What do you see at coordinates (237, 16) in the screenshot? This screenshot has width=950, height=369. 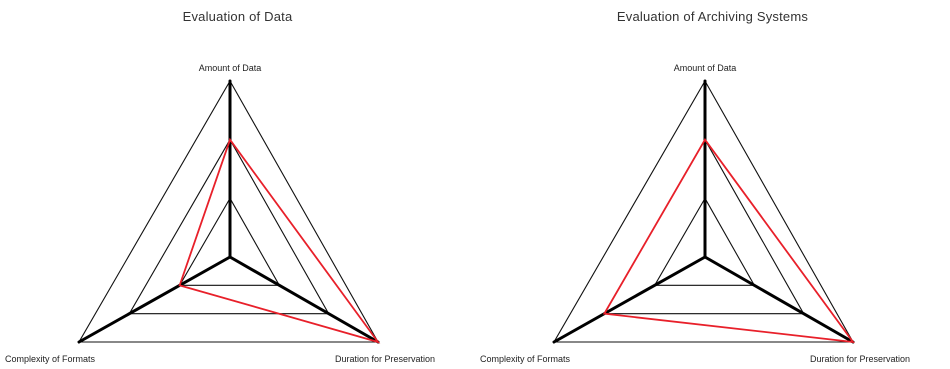 I see `chart-title: Evaluation of Data` at bounding box center [237, 16].